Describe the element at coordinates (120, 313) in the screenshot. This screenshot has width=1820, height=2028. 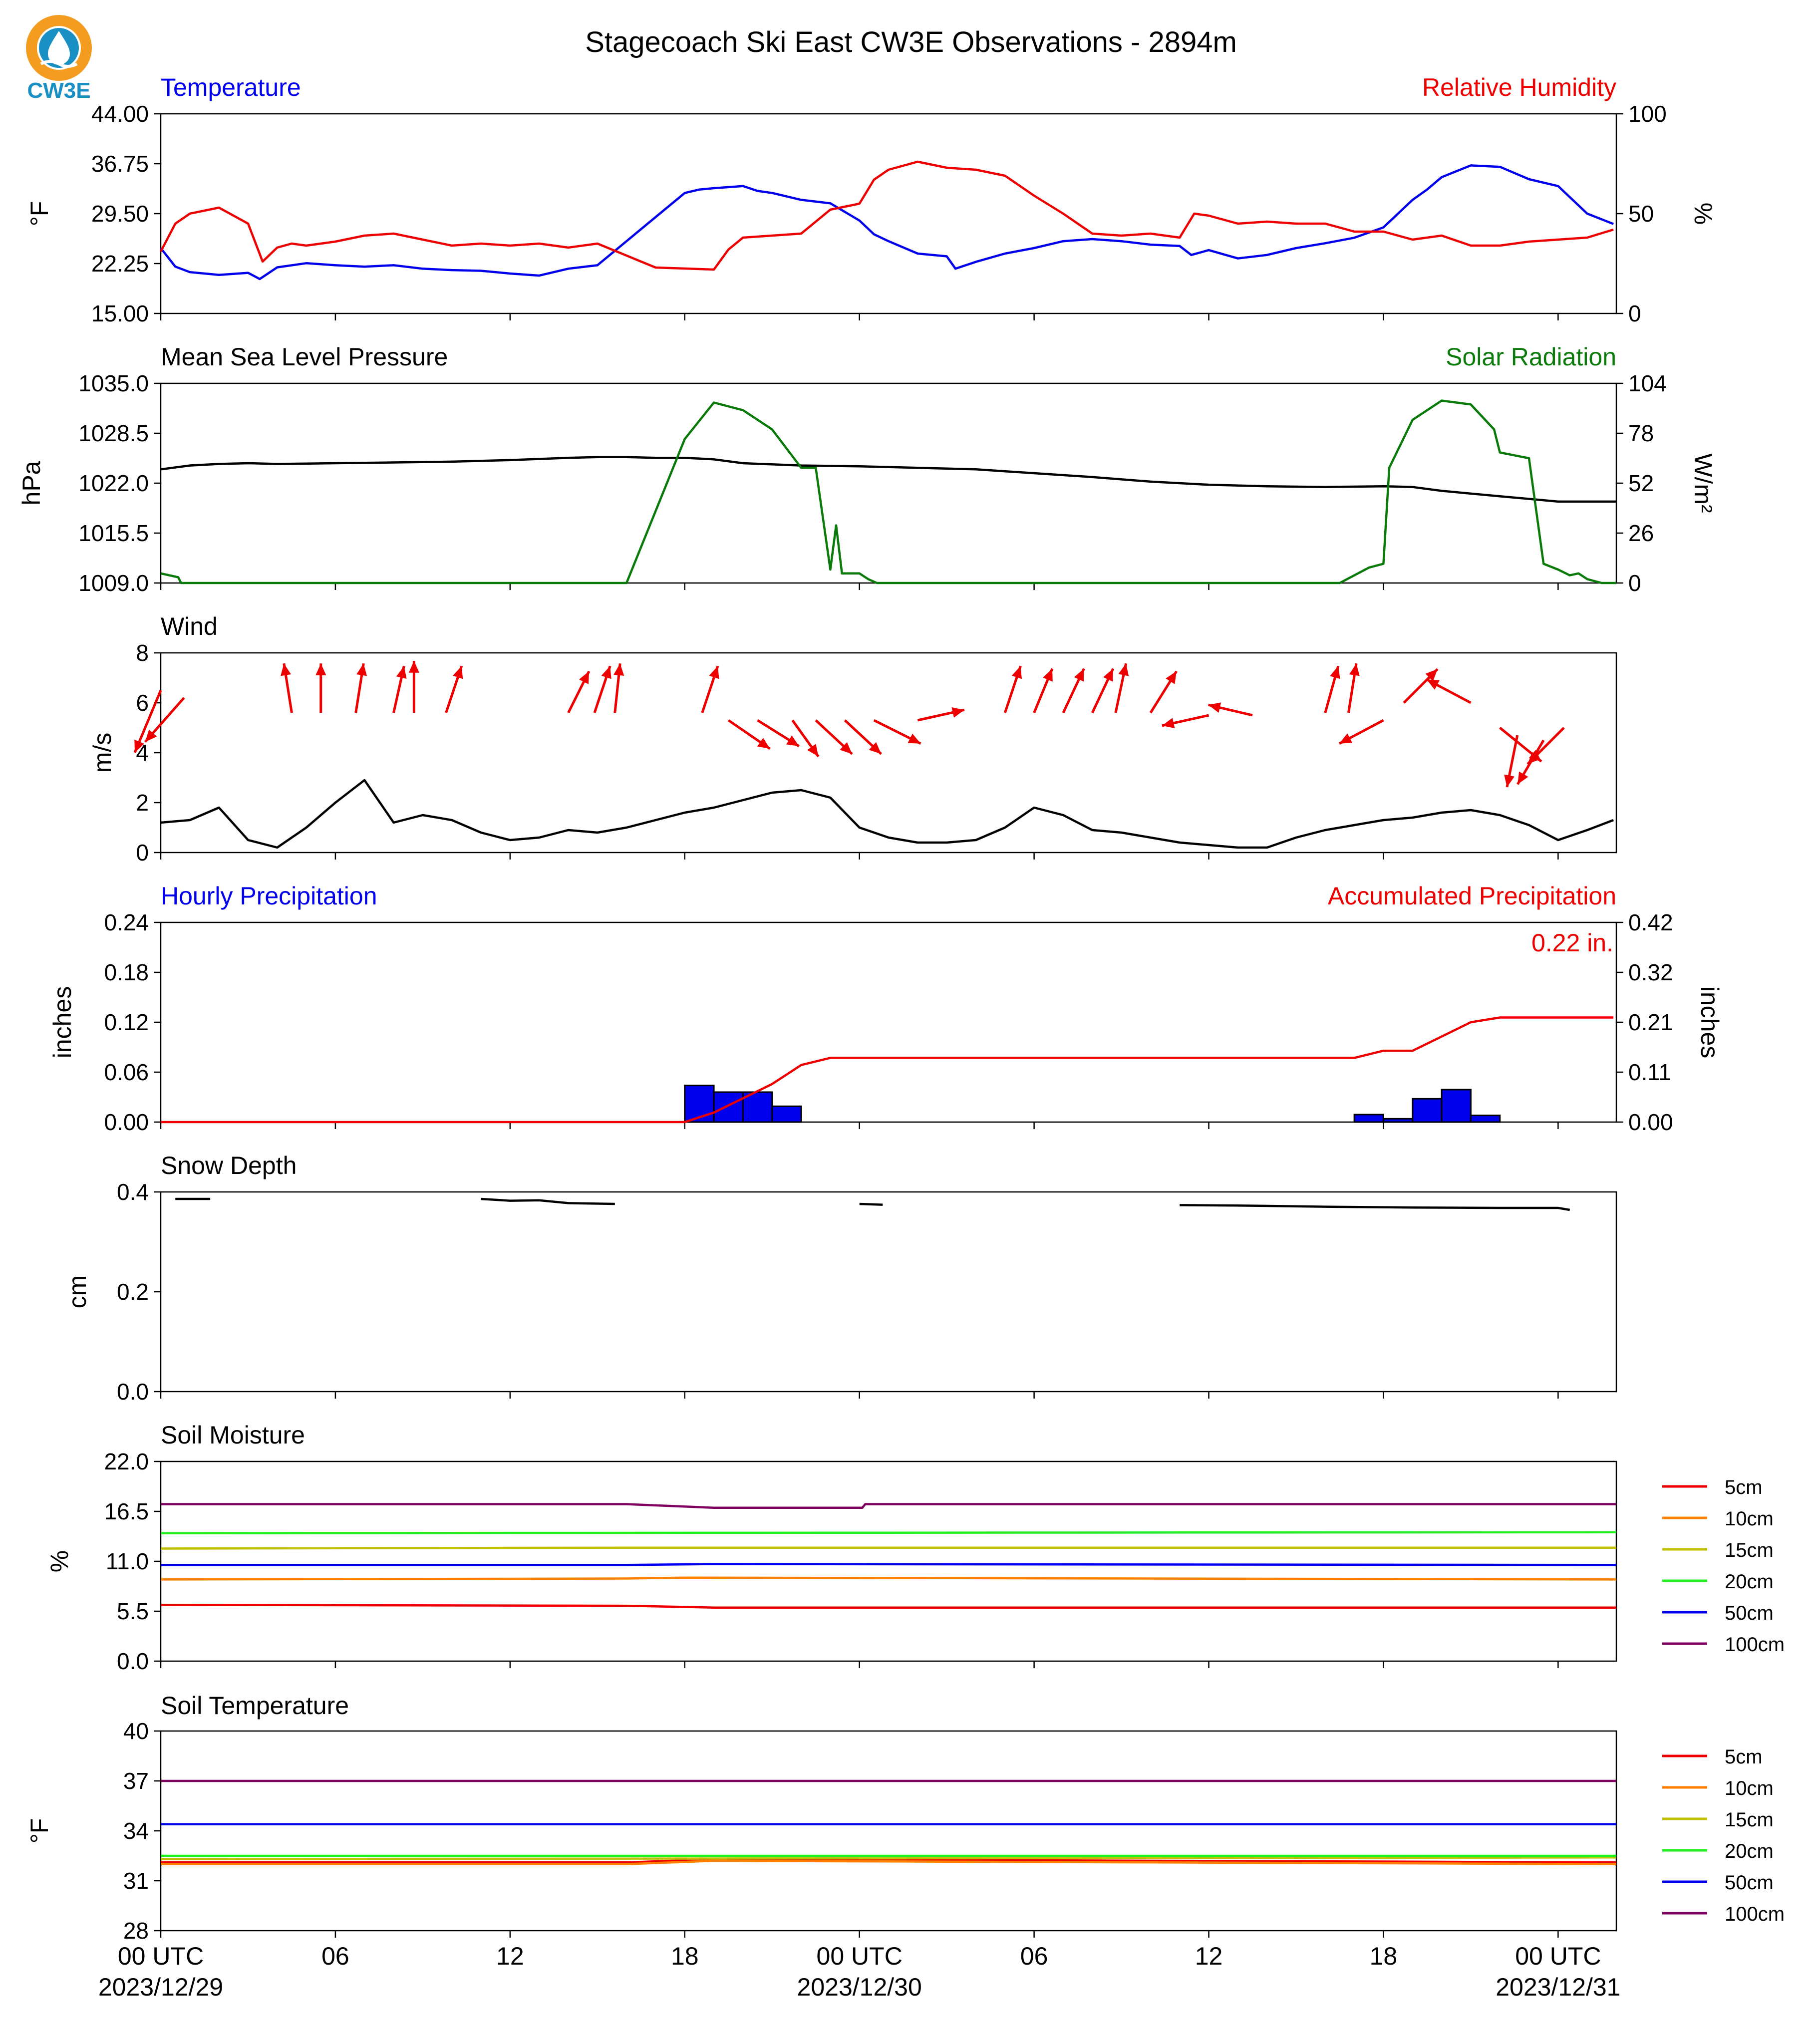
I see `y-tick-label: 15.00` at that location.